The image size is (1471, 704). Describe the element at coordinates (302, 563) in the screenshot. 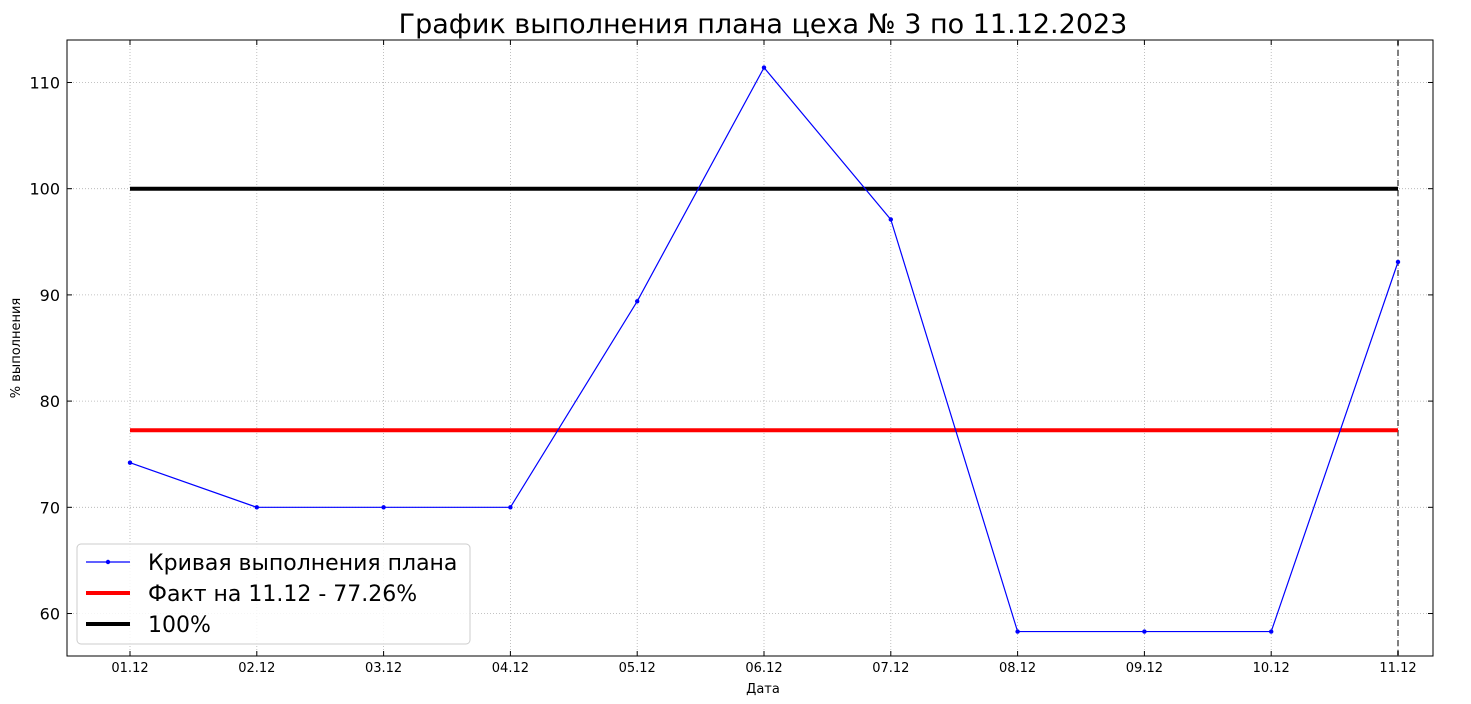

I see `legend-label-plan-curve: Кривая выполнения плана` at that location.